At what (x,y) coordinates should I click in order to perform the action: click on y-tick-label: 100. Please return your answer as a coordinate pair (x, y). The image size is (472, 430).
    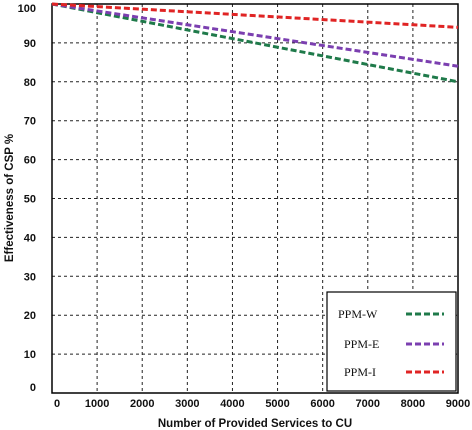
    Looking at the image, I should click on (27, 9).